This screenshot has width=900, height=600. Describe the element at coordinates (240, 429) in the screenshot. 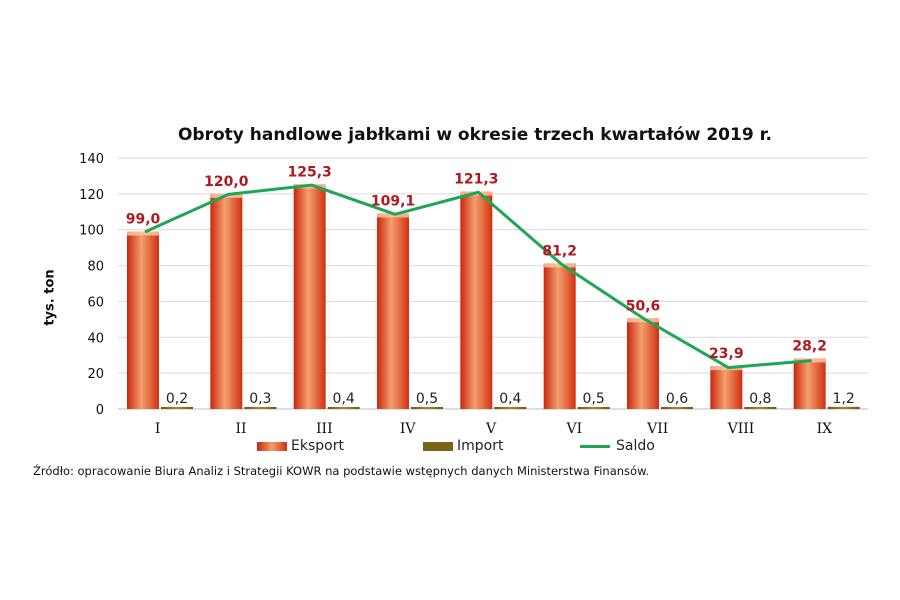

I see `x-tick-label: II` at that location.